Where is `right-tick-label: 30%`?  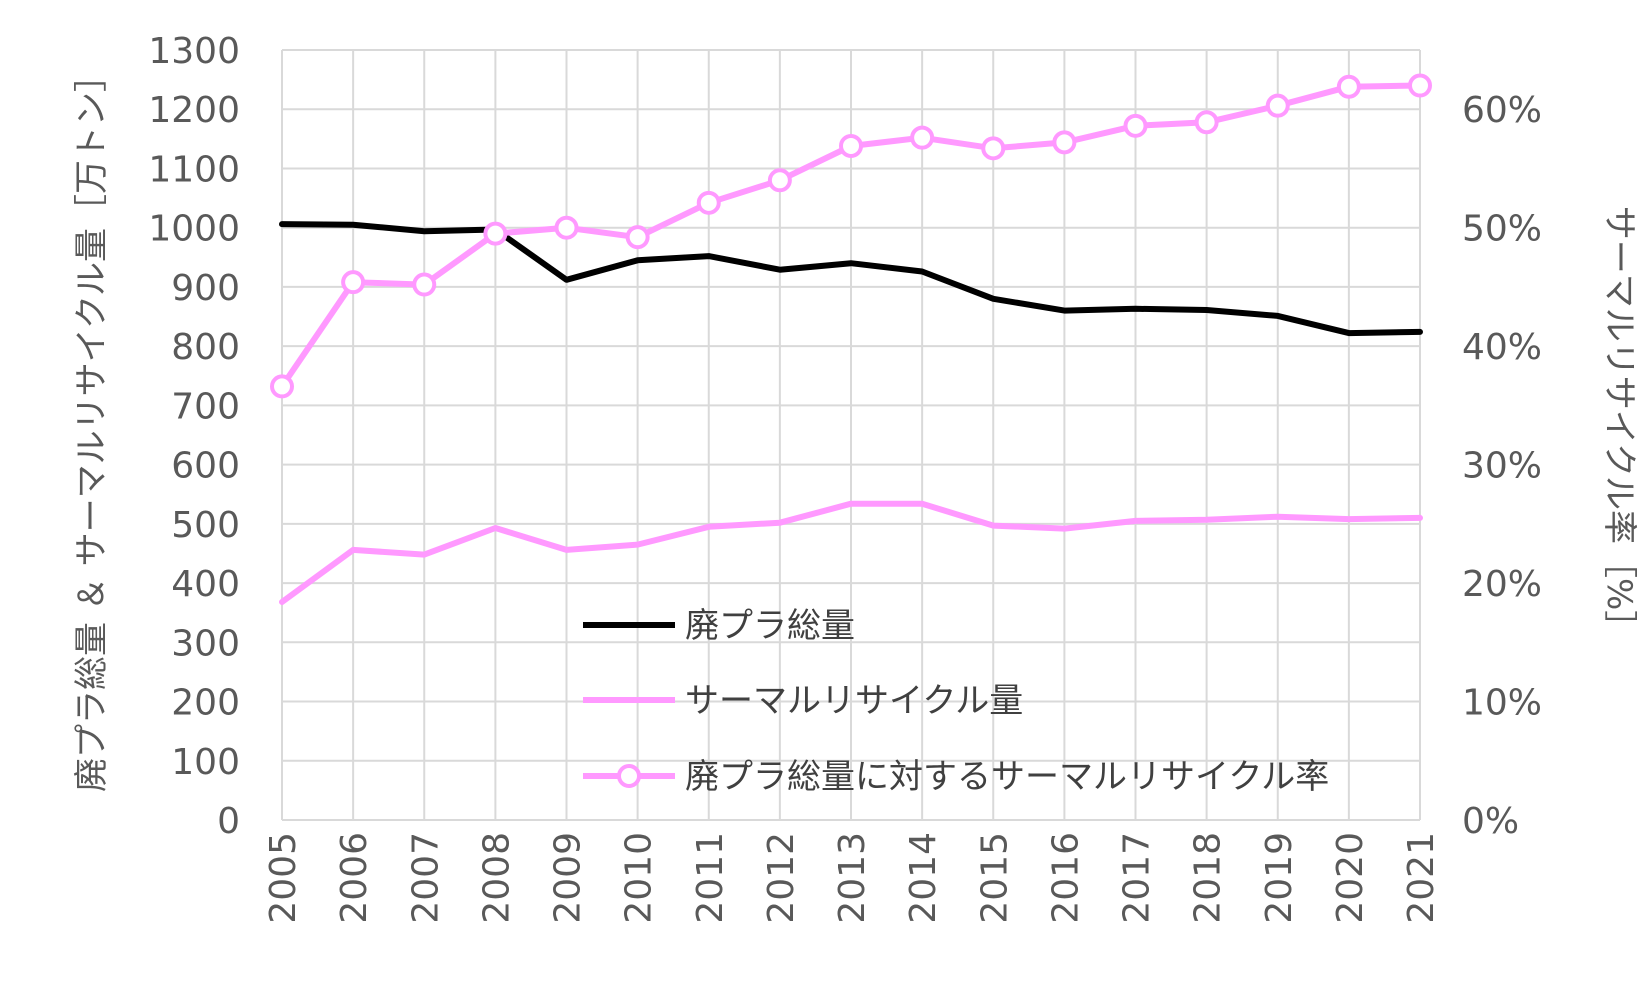
right-tick-label: 30% is located at coordinates (1502, 466).